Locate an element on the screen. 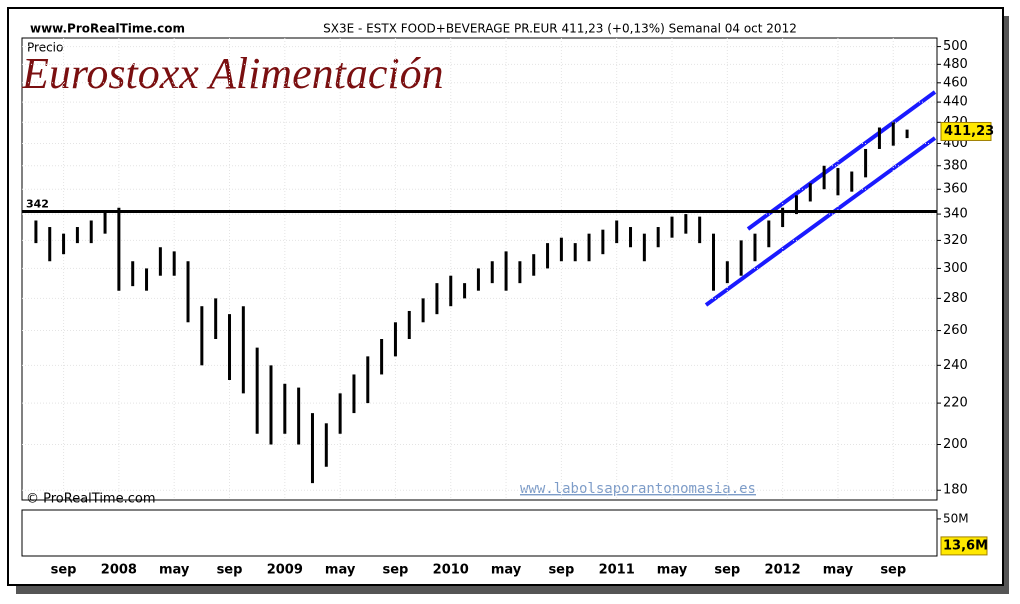  volume-tick-label: 50M is located at coordinates (956, 518).